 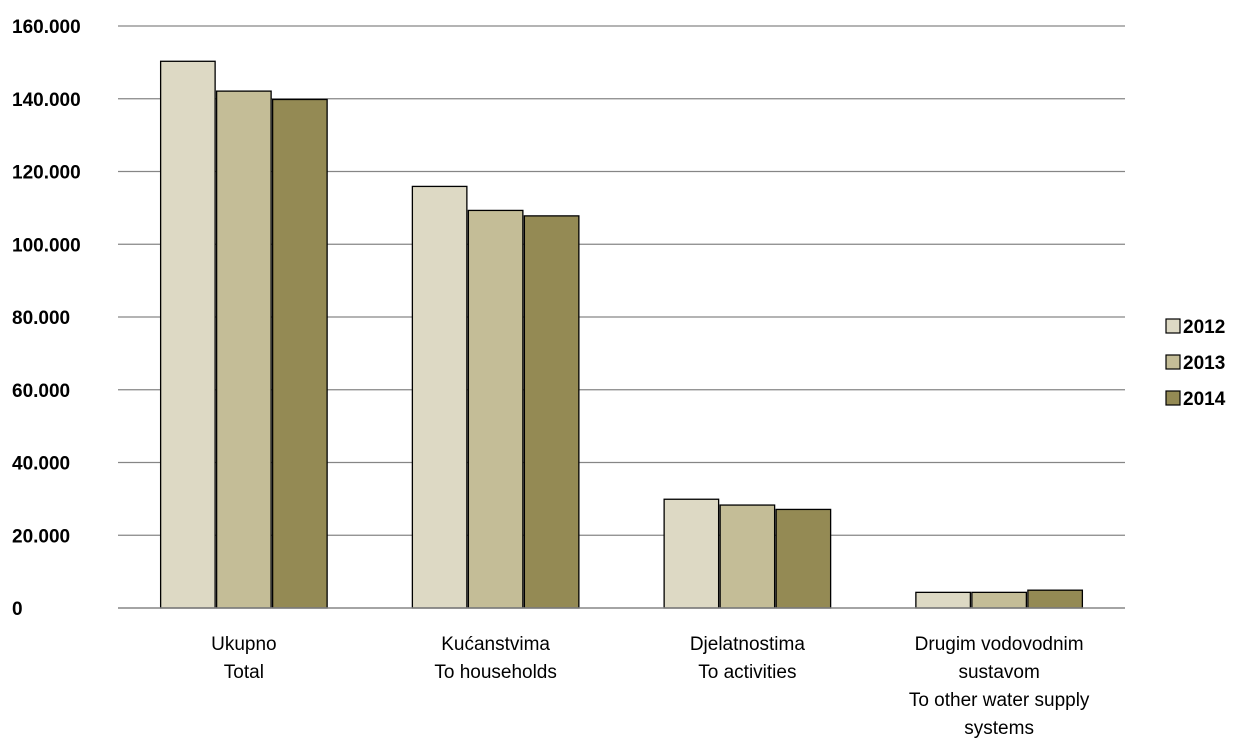 What do you see at coordinates (46, 27) in the screenshot?
I see `y-tick-label: 160.000` at bounding box center [46, 27].